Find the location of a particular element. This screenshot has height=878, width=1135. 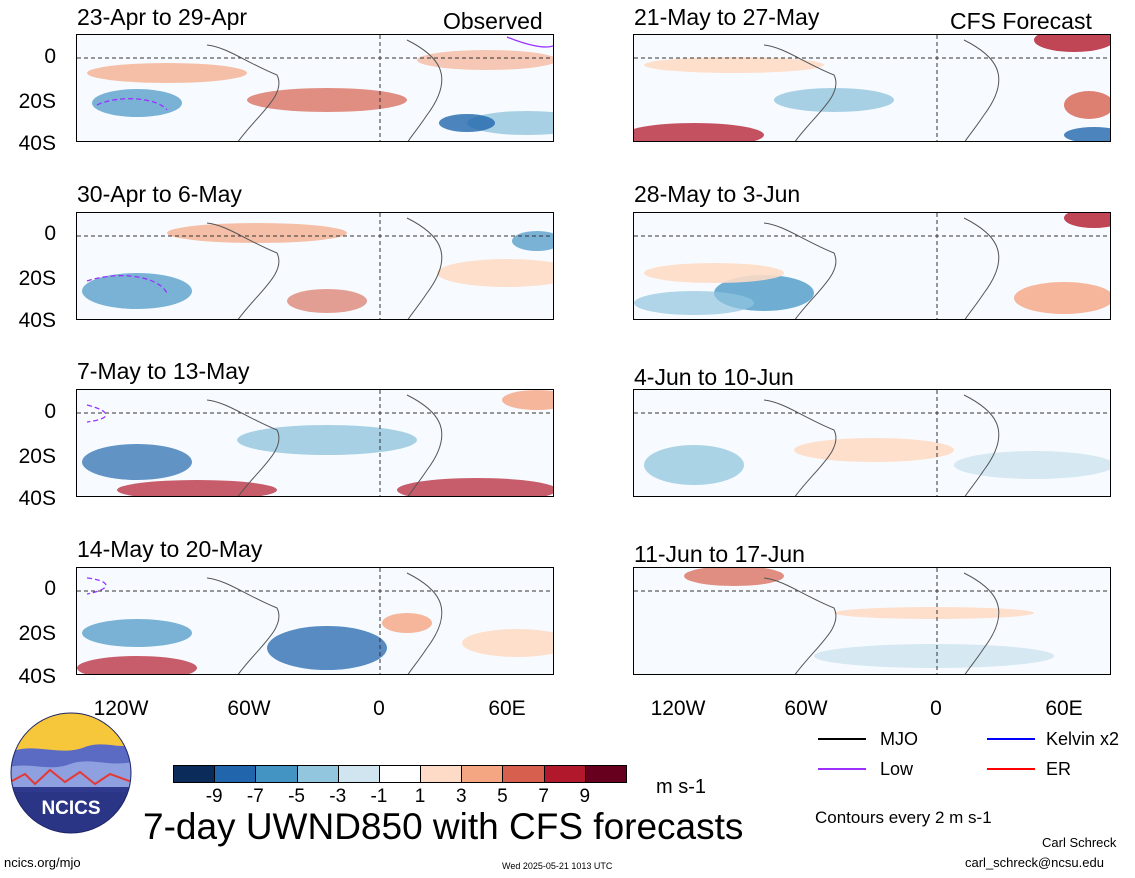

panel-title: 11-Jun to 17-Jun is located at coordinates (719, 554).